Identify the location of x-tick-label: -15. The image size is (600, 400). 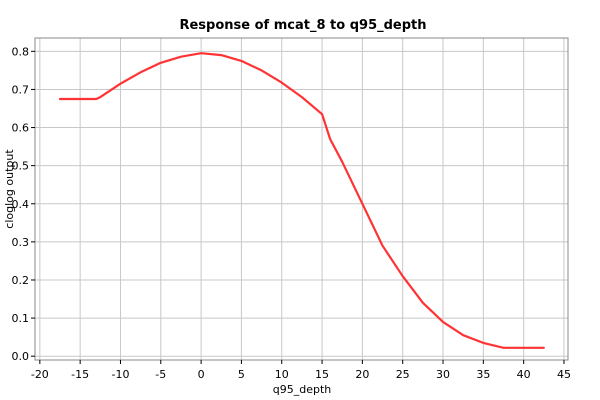
(80, 374).